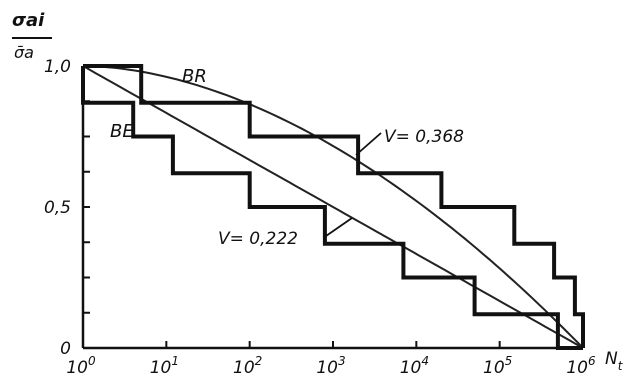 Image resolution: width=640 pixels, height=385 pixels. What do you see at coordinates (92, 361) in the screenshot?
I see `x-tick-label-exponent: 0` at bounding box center [92, 361].